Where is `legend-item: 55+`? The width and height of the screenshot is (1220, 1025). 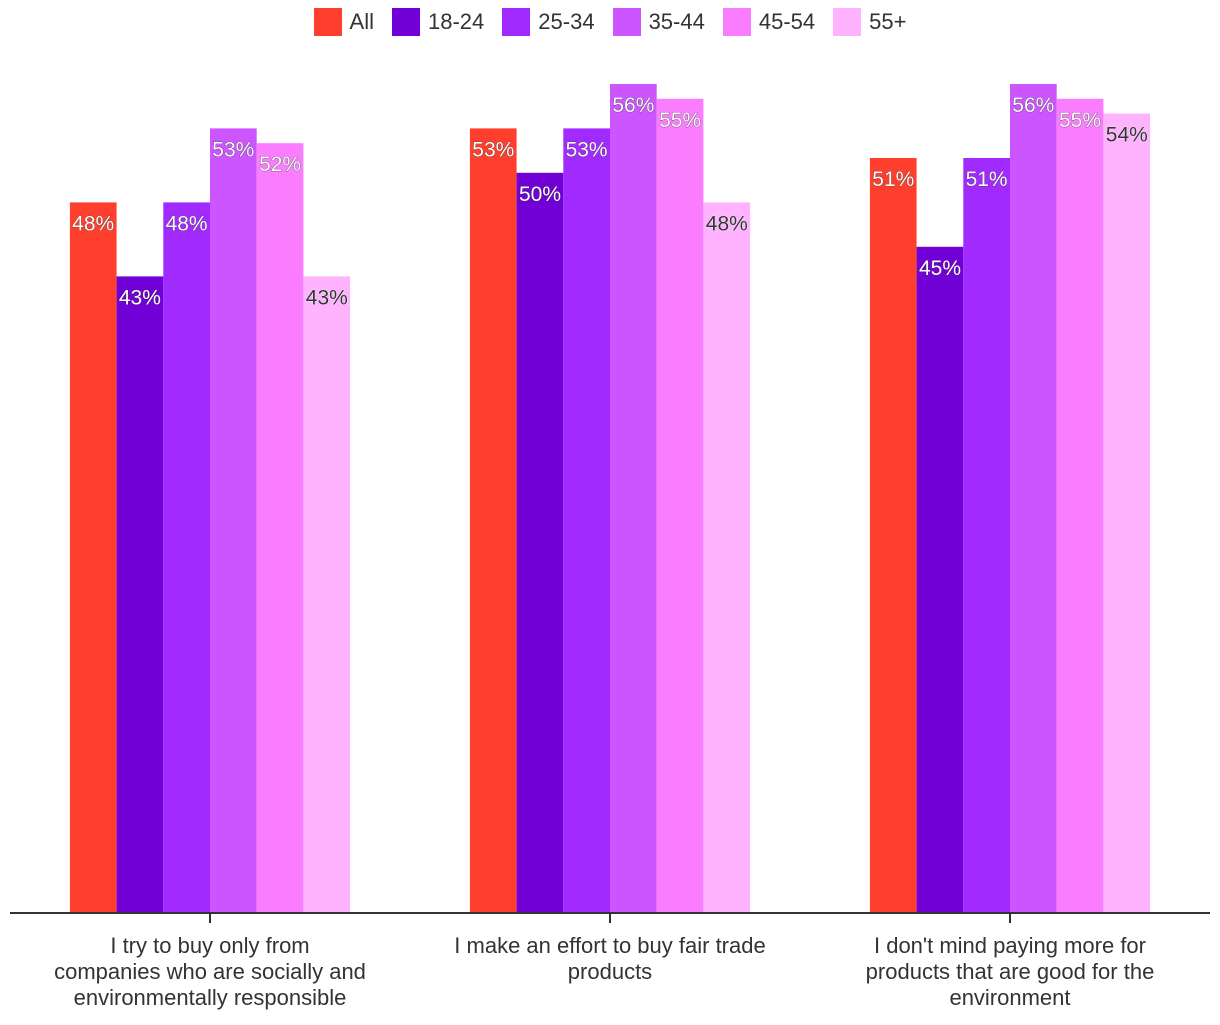 legend-item: 55+ is located at coordinates (869, 22).